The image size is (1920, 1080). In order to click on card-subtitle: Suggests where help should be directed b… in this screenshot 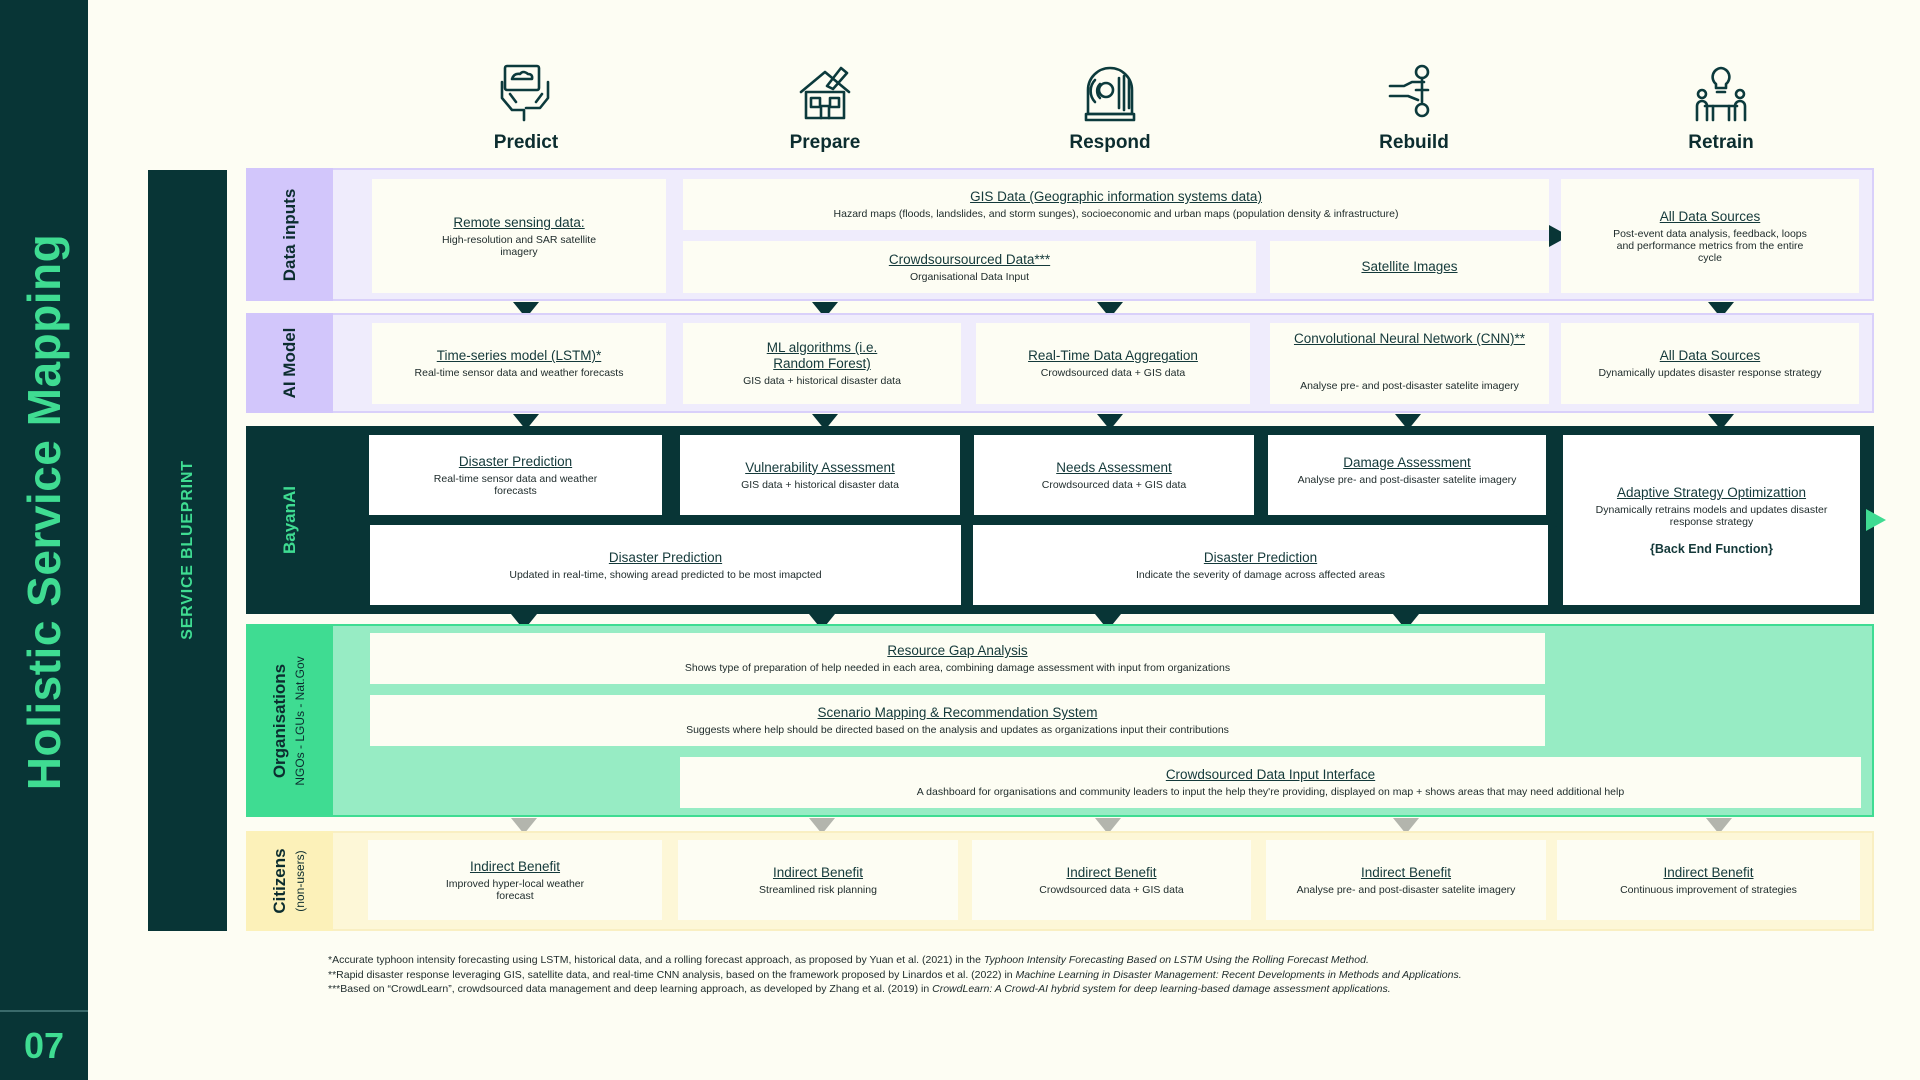, I will do `click(957, 730)`.